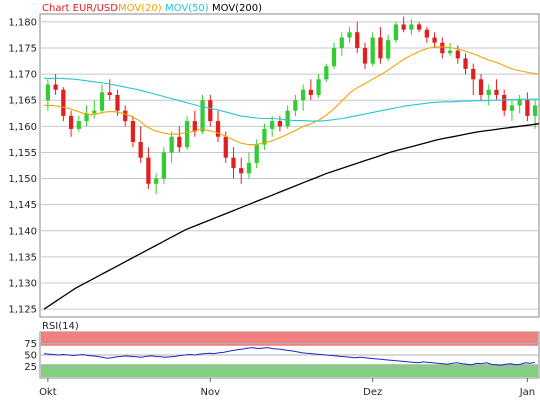  Describe the element at coordinates (80, 8) in the screenshot. I see `chart-title: Chart EUR/USD` at that location.